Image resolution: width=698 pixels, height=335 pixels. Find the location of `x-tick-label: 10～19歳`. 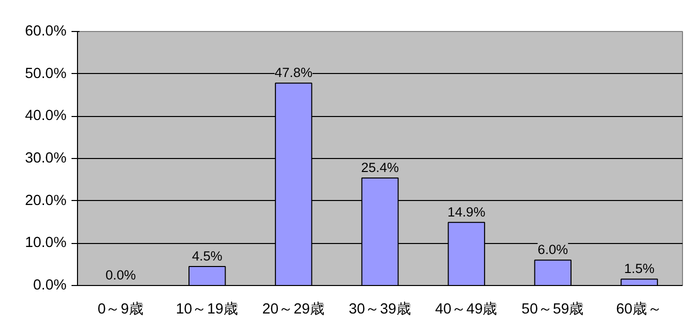

x-tick-label: 10～19歳 is located at coordinates (207, 309).